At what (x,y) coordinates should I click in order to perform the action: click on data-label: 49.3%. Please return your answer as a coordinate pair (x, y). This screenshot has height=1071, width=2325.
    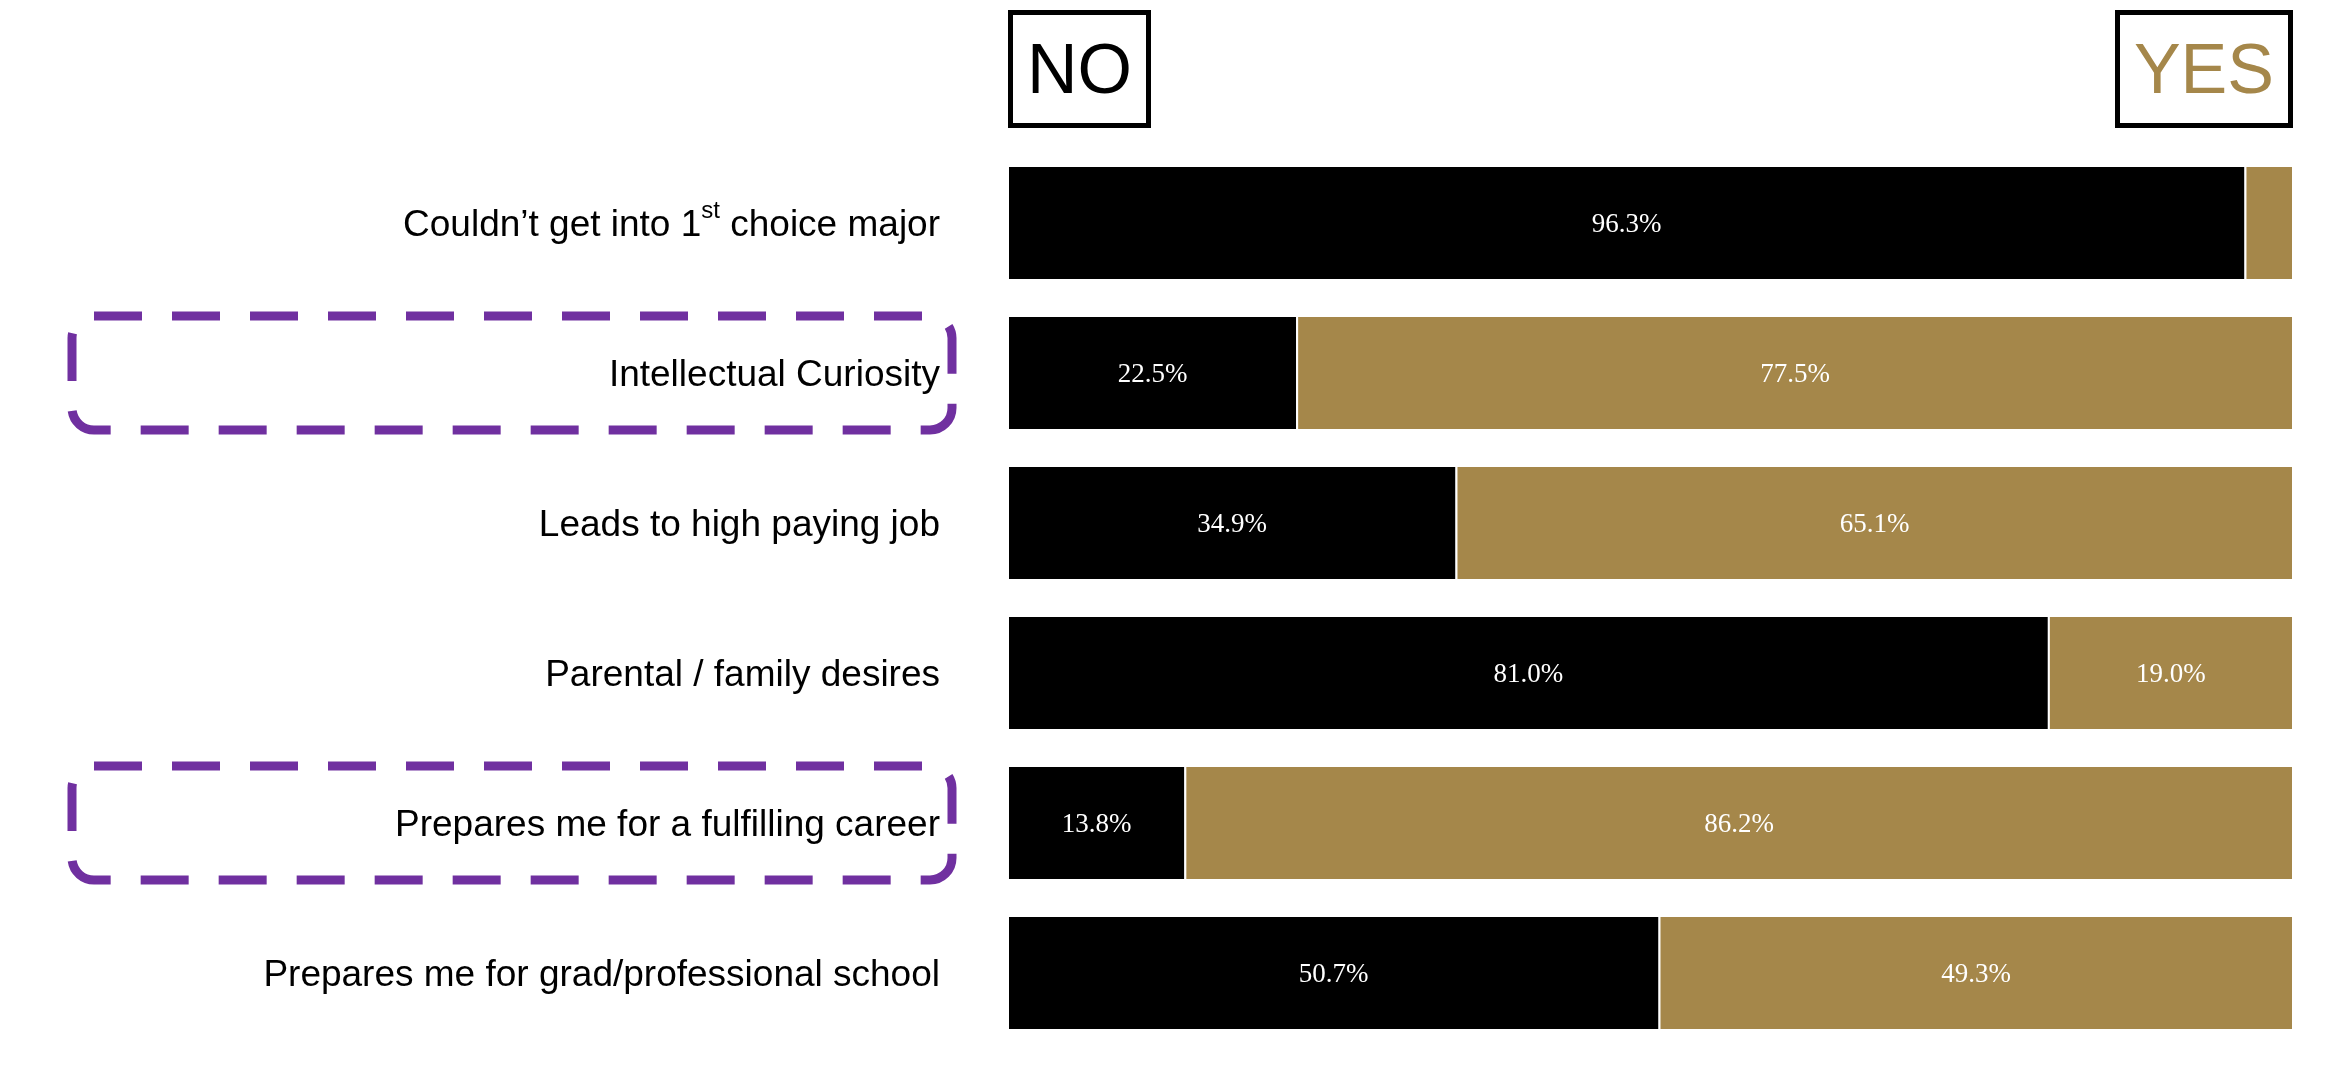
    Looking at the image, I should click on (1976, 973).